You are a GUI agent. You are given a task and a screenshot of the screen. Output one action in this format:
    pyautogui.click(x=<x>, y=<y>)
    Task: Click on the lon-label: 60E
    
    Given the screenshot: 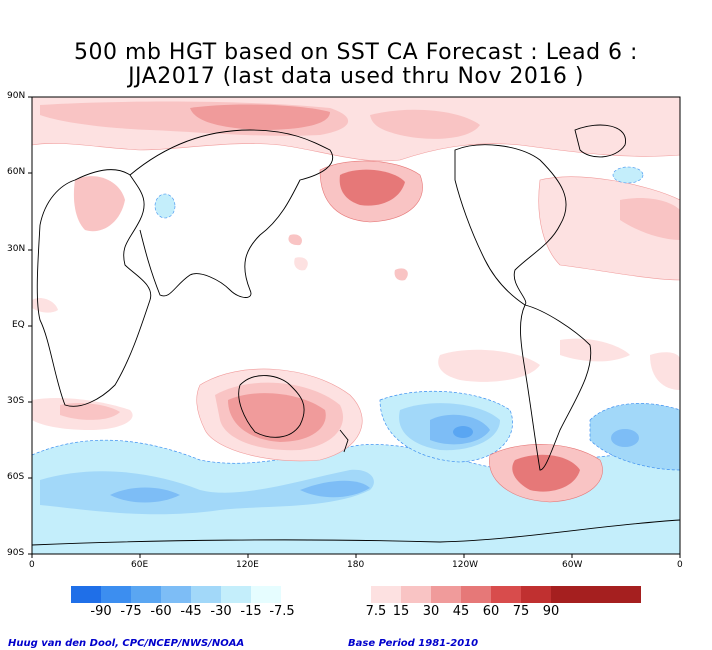 What is the action you would take?
    pyautogui.click(x=140, y=565)
    